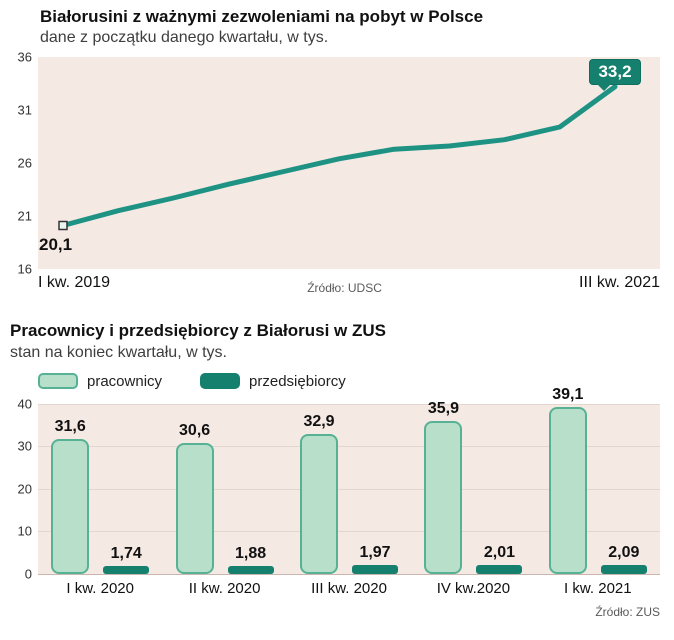  I want to click on chart1-y-axis: 36 31 26 21 16, so click(24, 163).